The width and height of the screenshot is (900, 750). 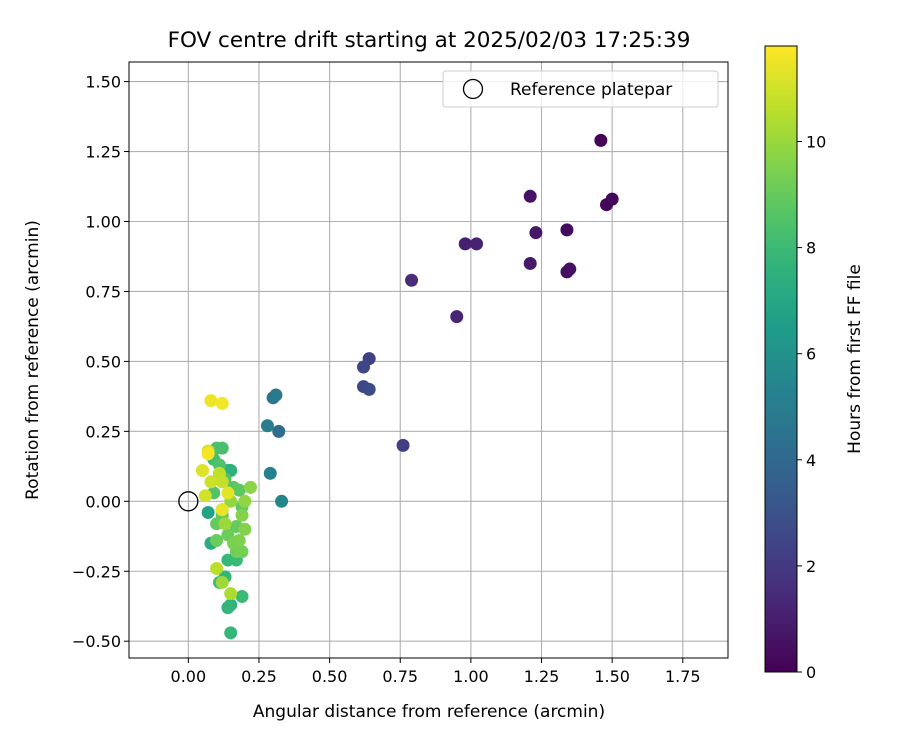 I want to click on colorbar-tick-label: 6, so click(x=811, y=354).